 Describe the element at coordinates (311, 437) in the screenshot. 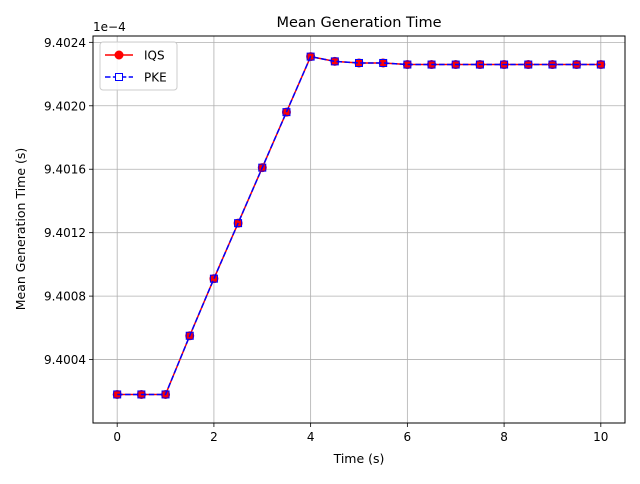

I see `x-tick-label: 4` at that location.